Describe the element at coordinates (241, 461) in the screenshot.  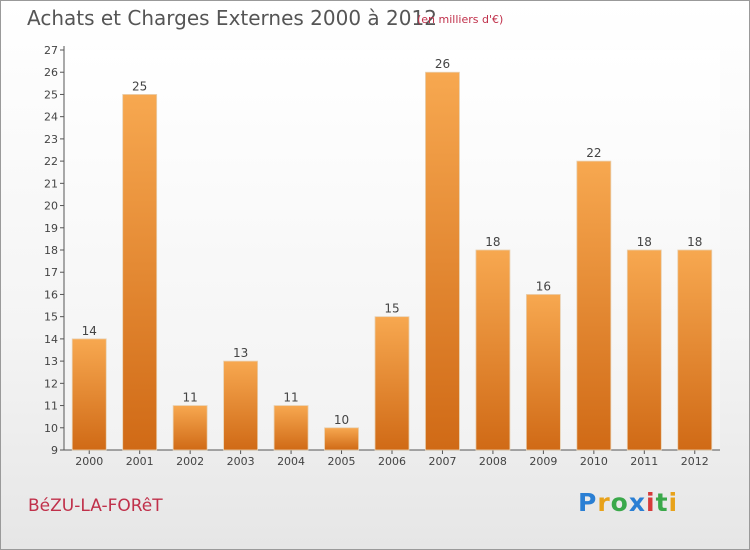
I see `x-tick-label: 2003` at that location.